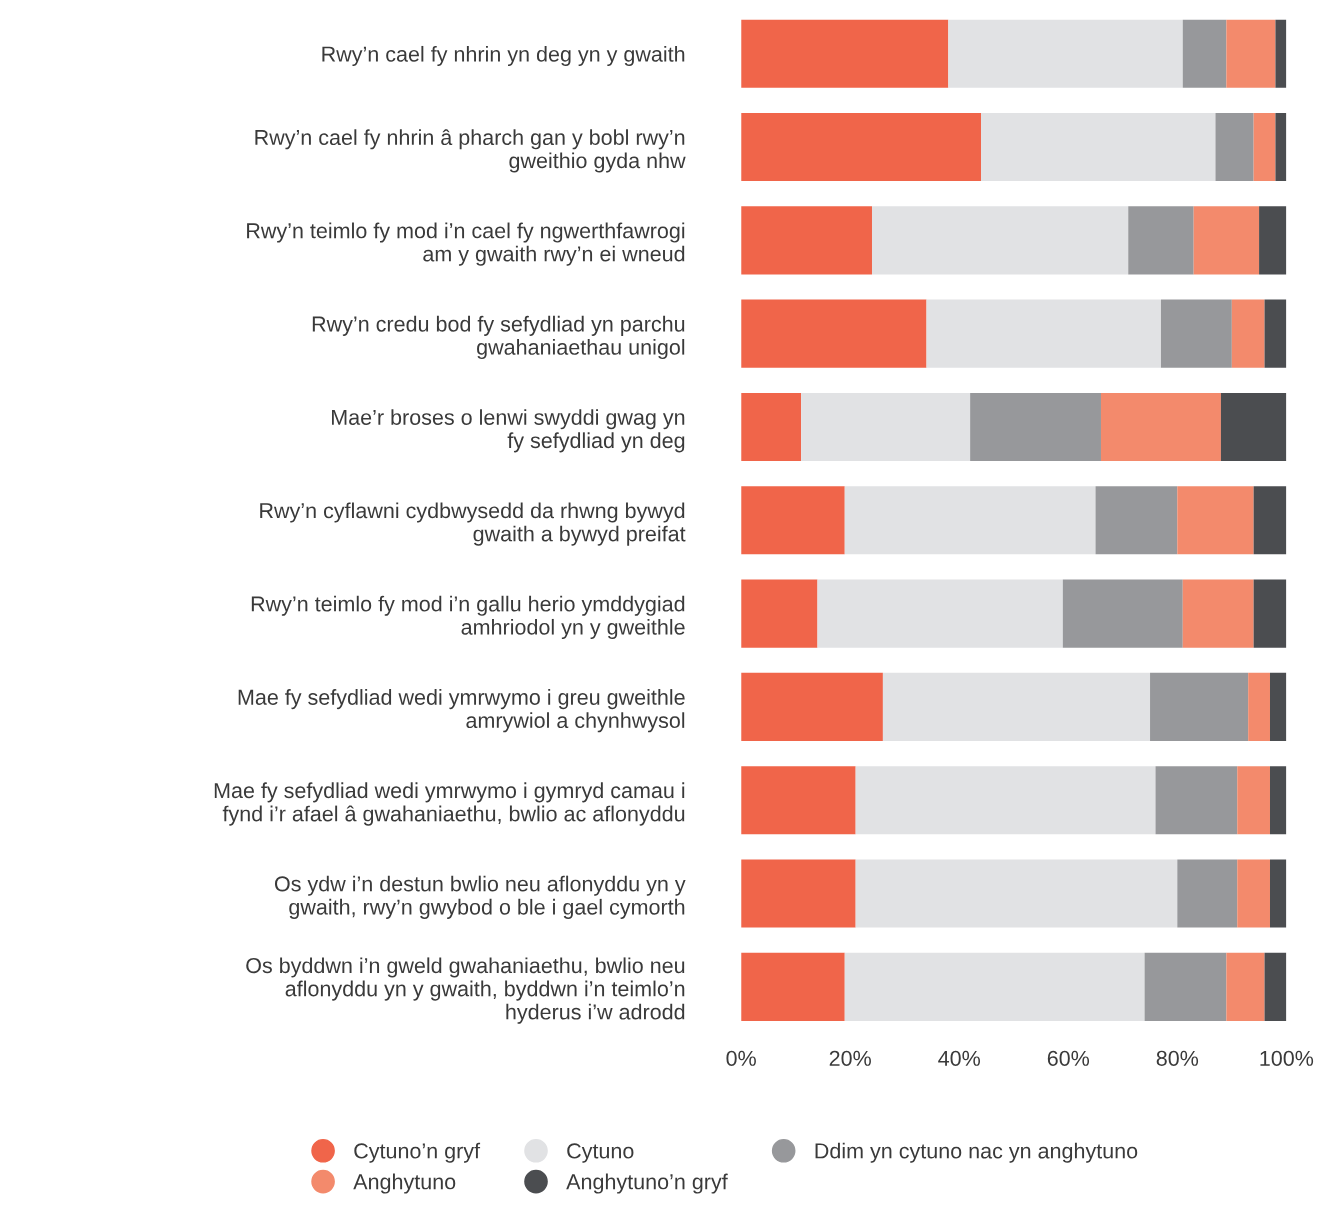 The width and height of the screenshot is (1333, 1213). I want to click on x-tick-label: 60%, so click(1068, 1058).